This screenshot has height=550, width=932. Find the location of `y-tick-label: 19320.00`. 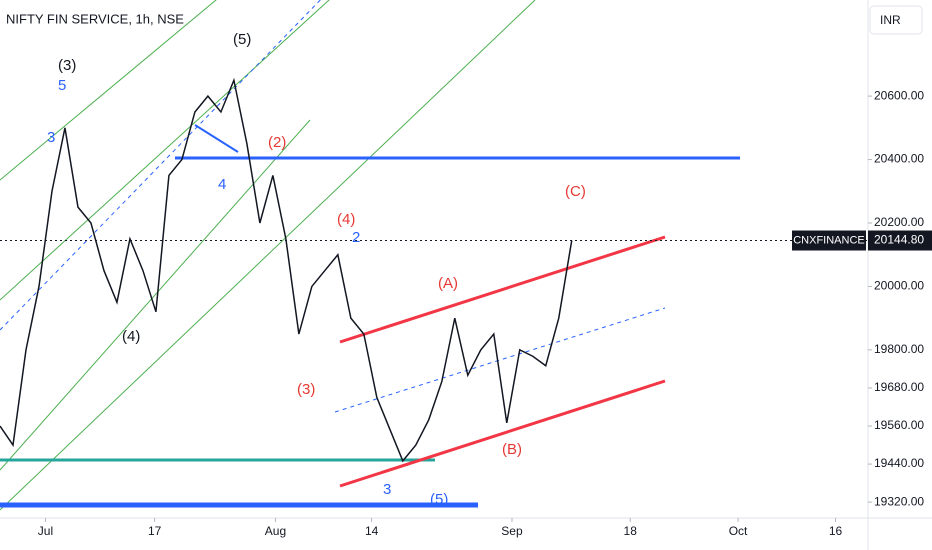

y-tick-label: 19320.00 is located at coordinates (899, 501).